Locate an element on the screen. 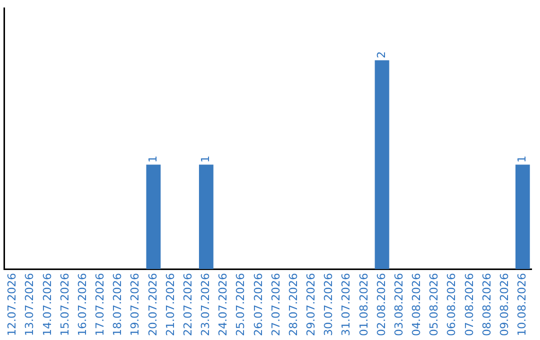  x-tick-label: 10.08.2026 is located at coordinates (522, 304).